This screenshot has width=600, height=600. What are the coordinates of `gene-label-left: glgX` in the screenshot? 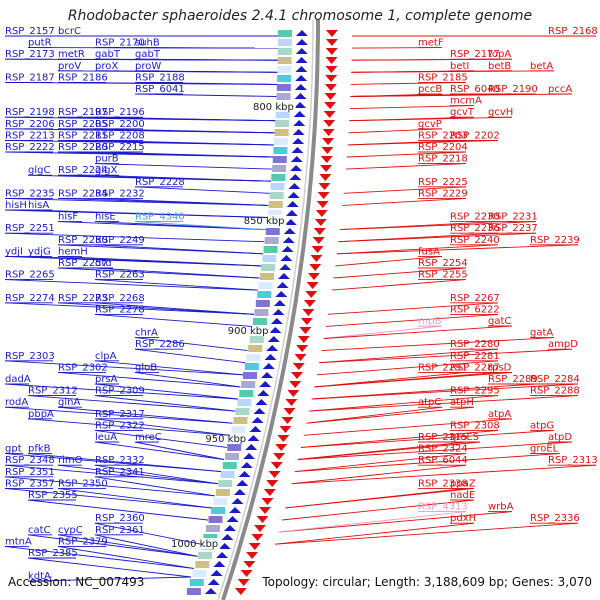 It's located at (106, 170).